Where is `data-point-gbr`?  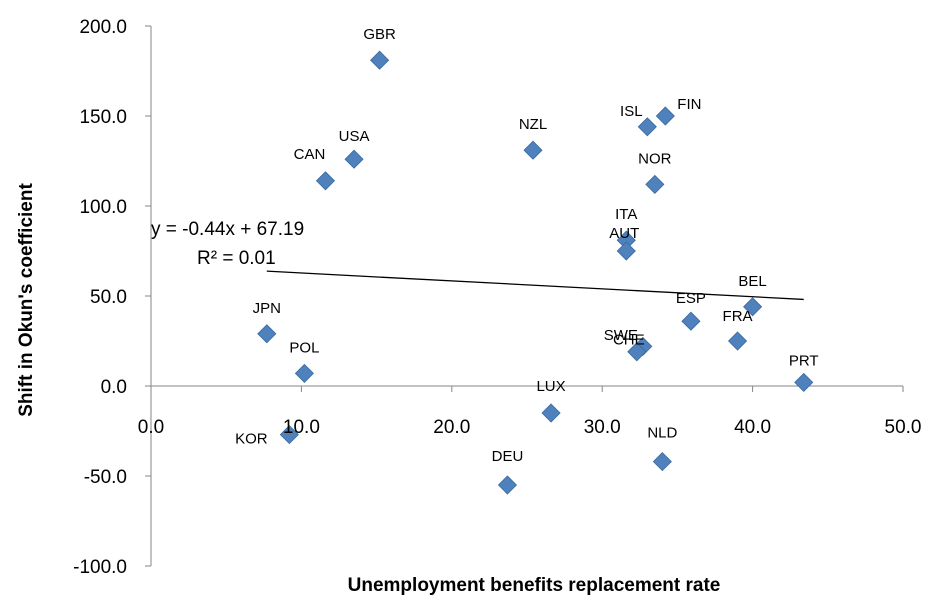 data-point-gbr is located at coordinates (380, 60).